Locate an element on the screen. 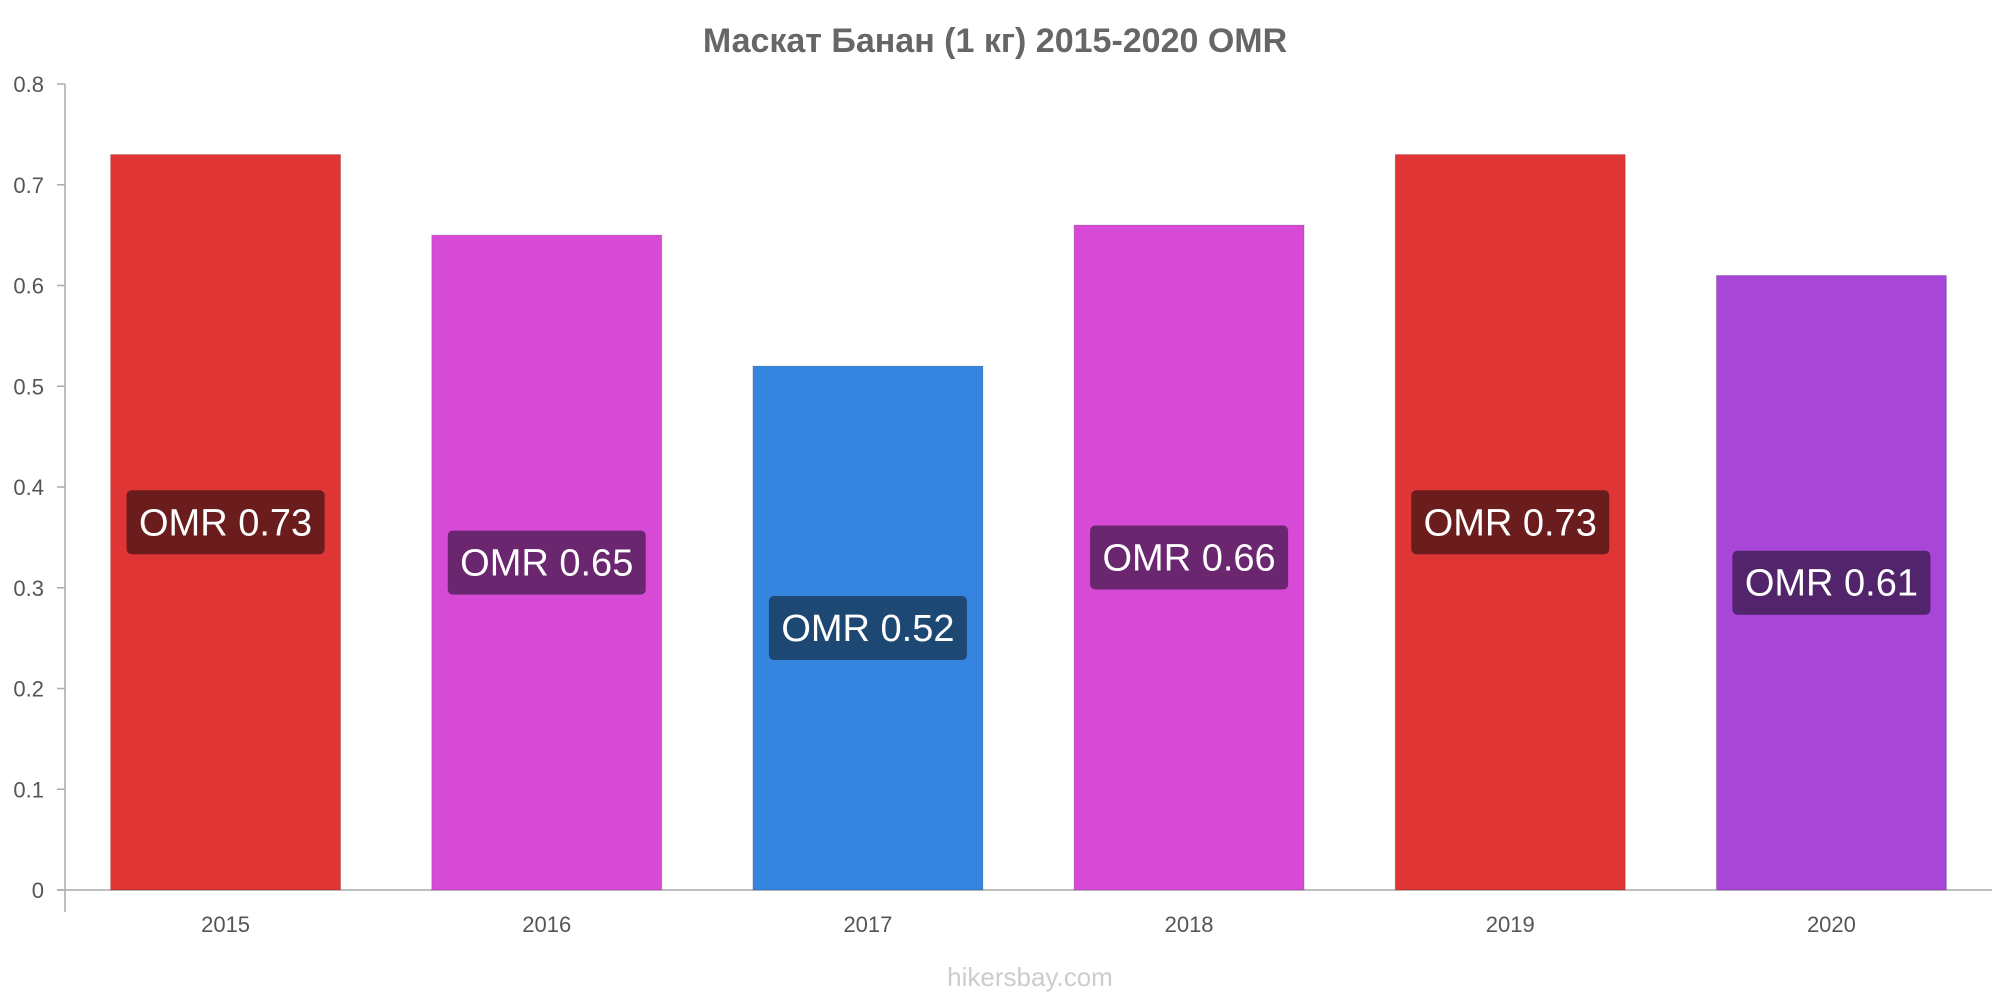 The image size is (2000, 1005). x-tick-label: 2017 is located at coordinates (867, 924).